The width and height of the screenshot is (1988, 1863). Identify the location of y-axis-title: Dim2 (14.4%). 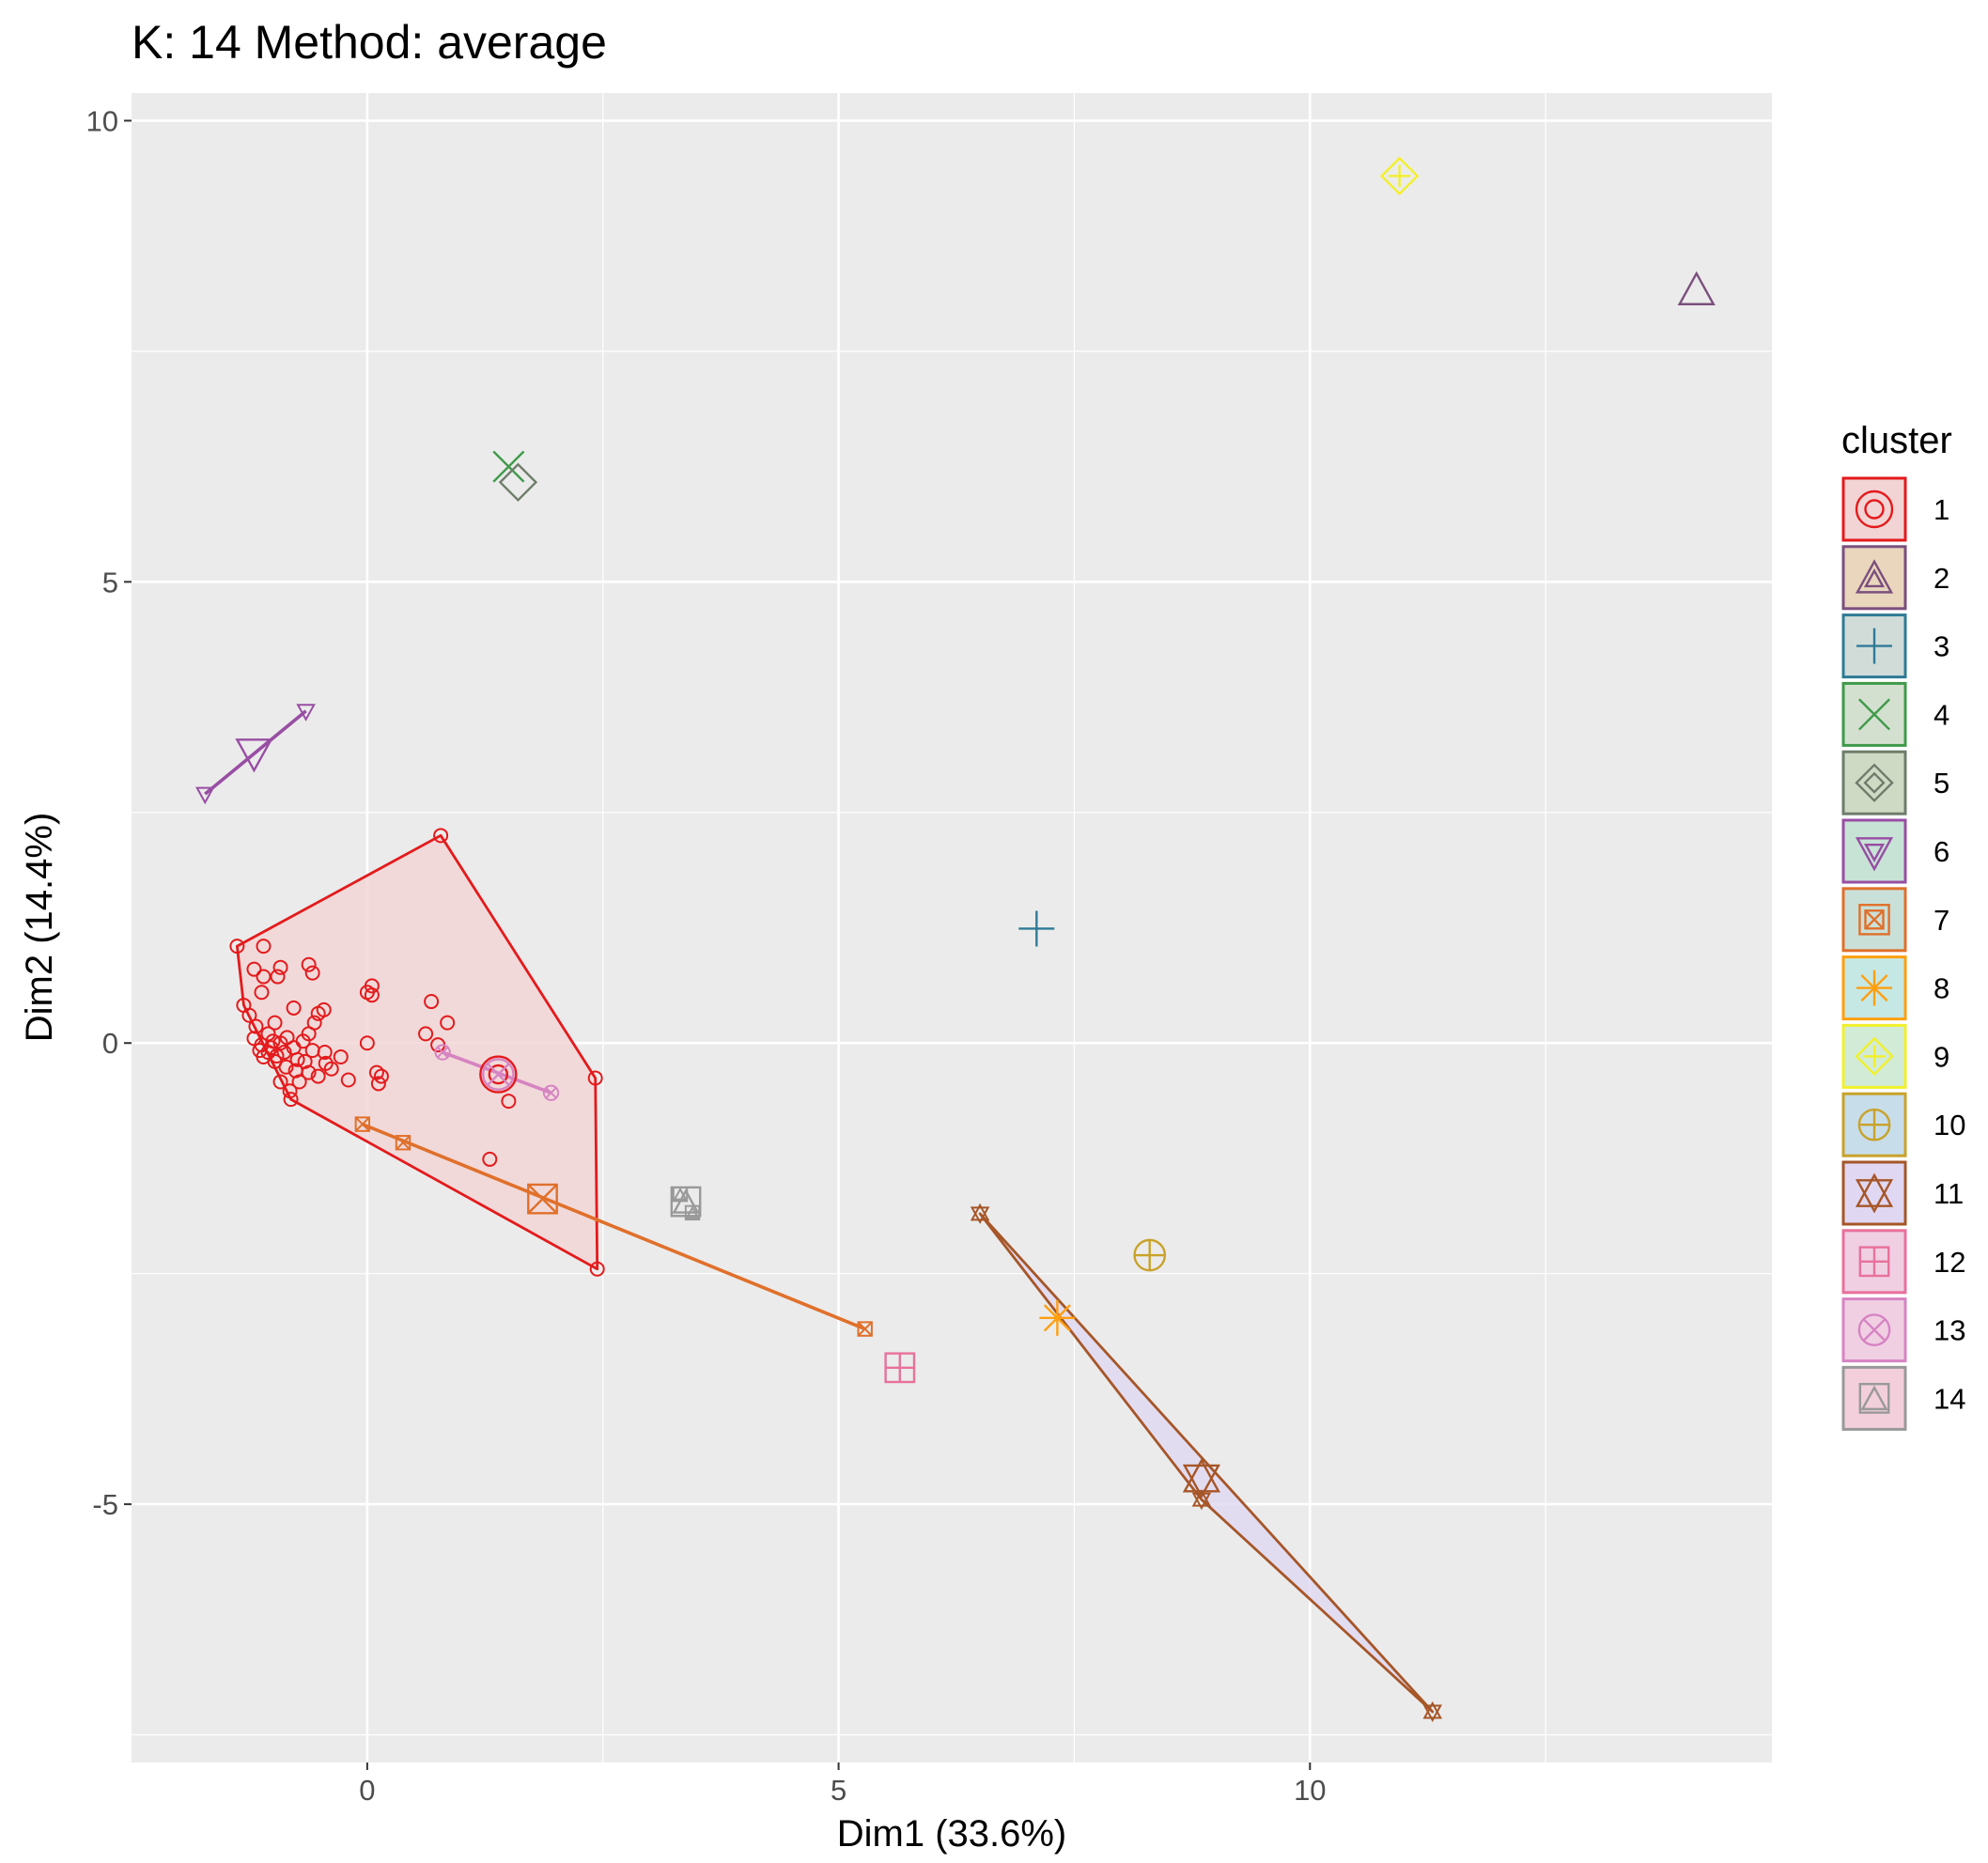
(39, 928).